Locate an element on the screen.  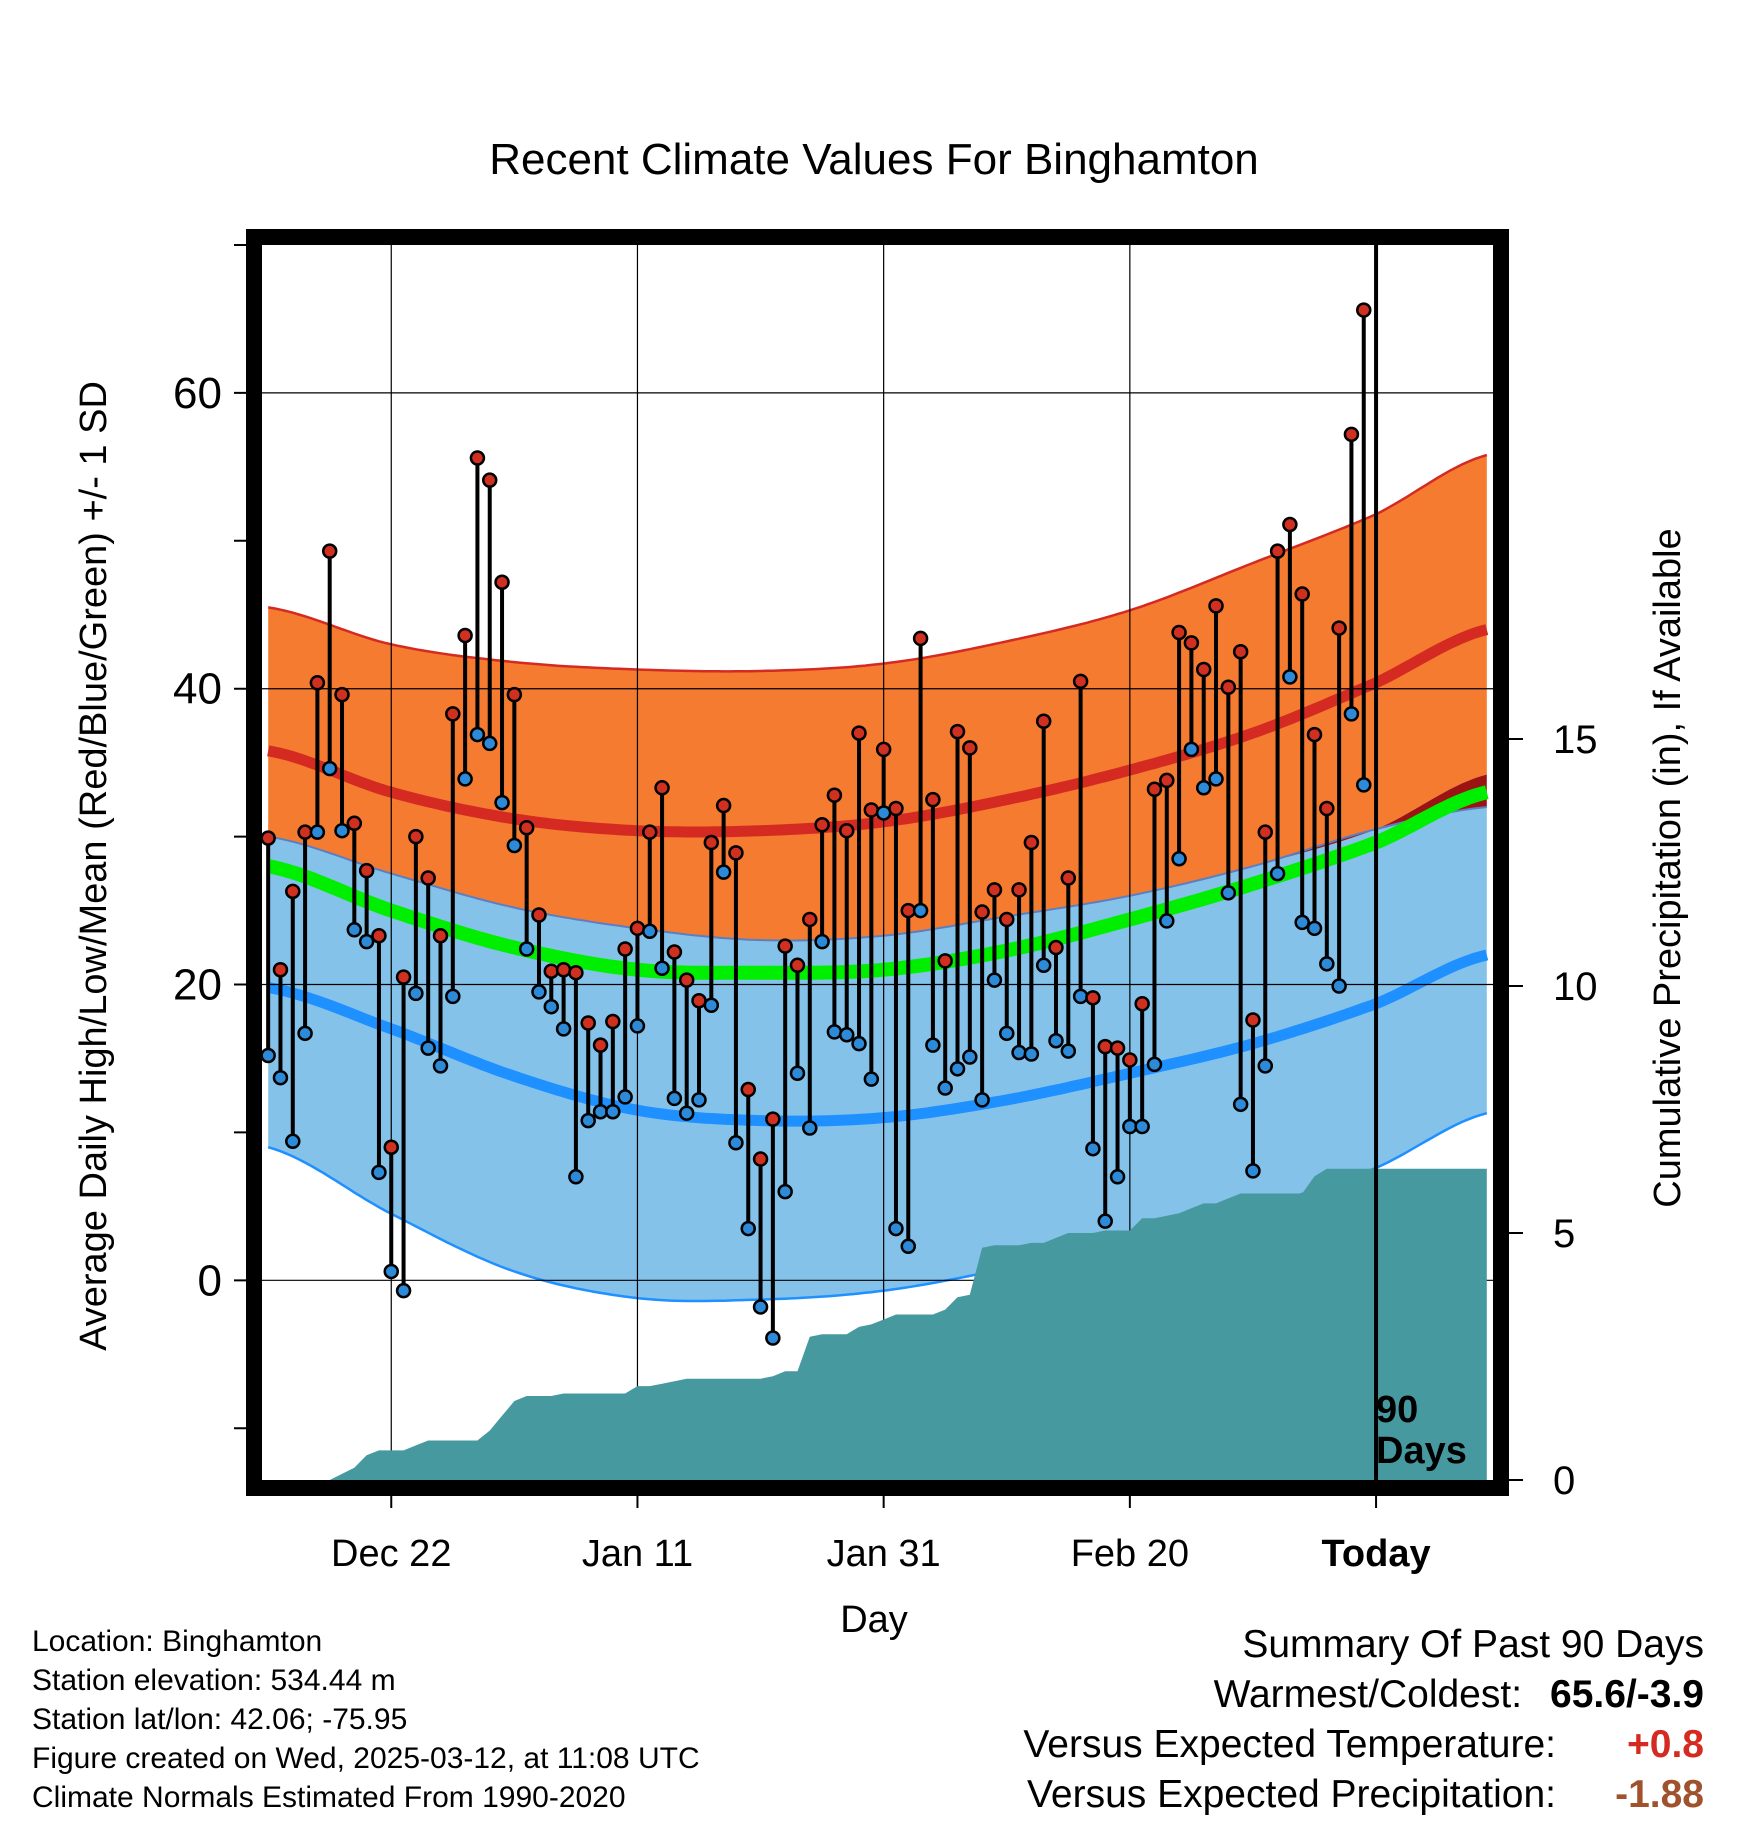
precipitation-area is located at coordinates (908, 1324).